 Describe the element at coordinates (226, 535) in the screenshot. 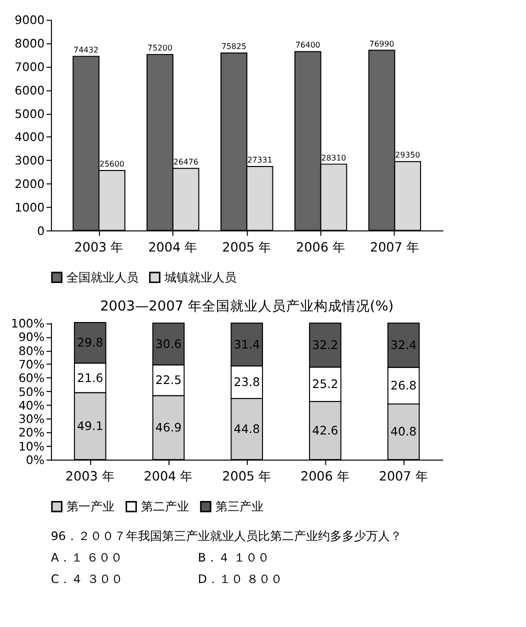

I see `text: 96．２００７年我国第三产业就业人员比第二产业约多多少万人？` at that location.